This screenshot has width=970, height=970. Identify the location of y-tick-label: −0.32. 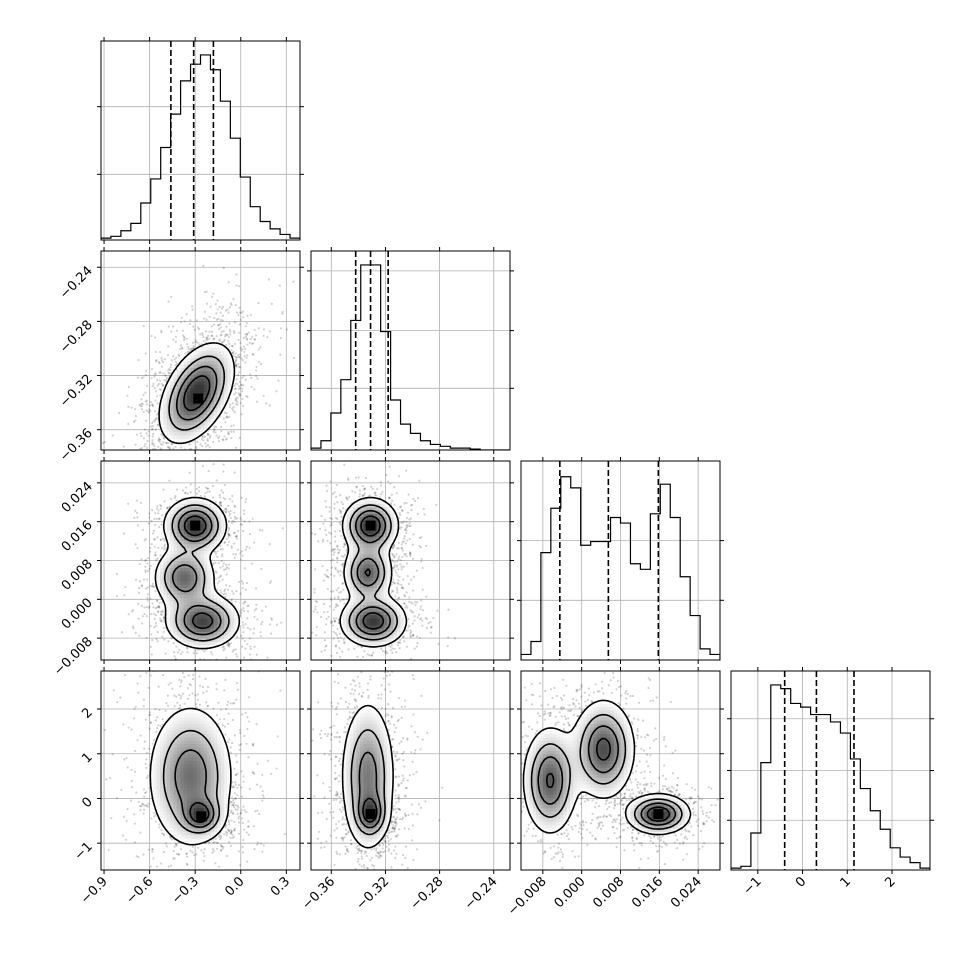
(76, 391).